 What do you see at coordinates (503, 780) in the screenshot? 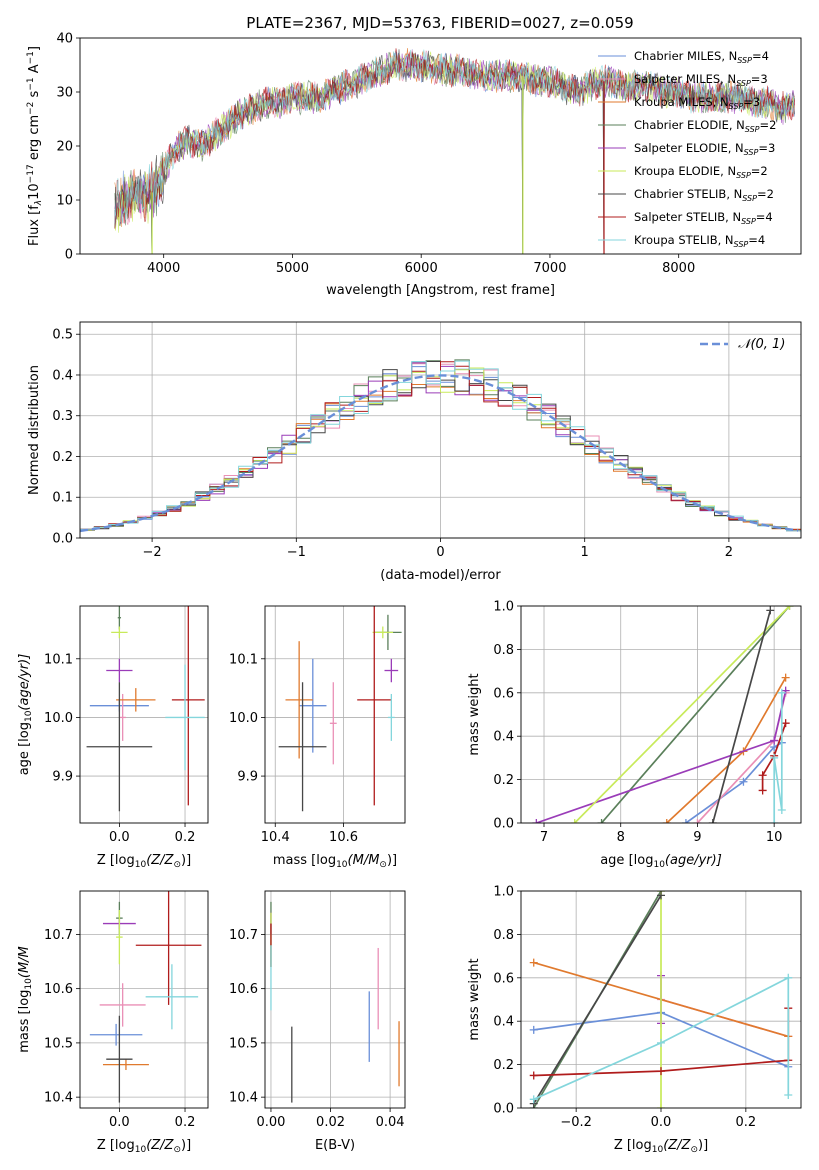
I see `y-tick-label: 0.2` at bounding box center [503, 780].